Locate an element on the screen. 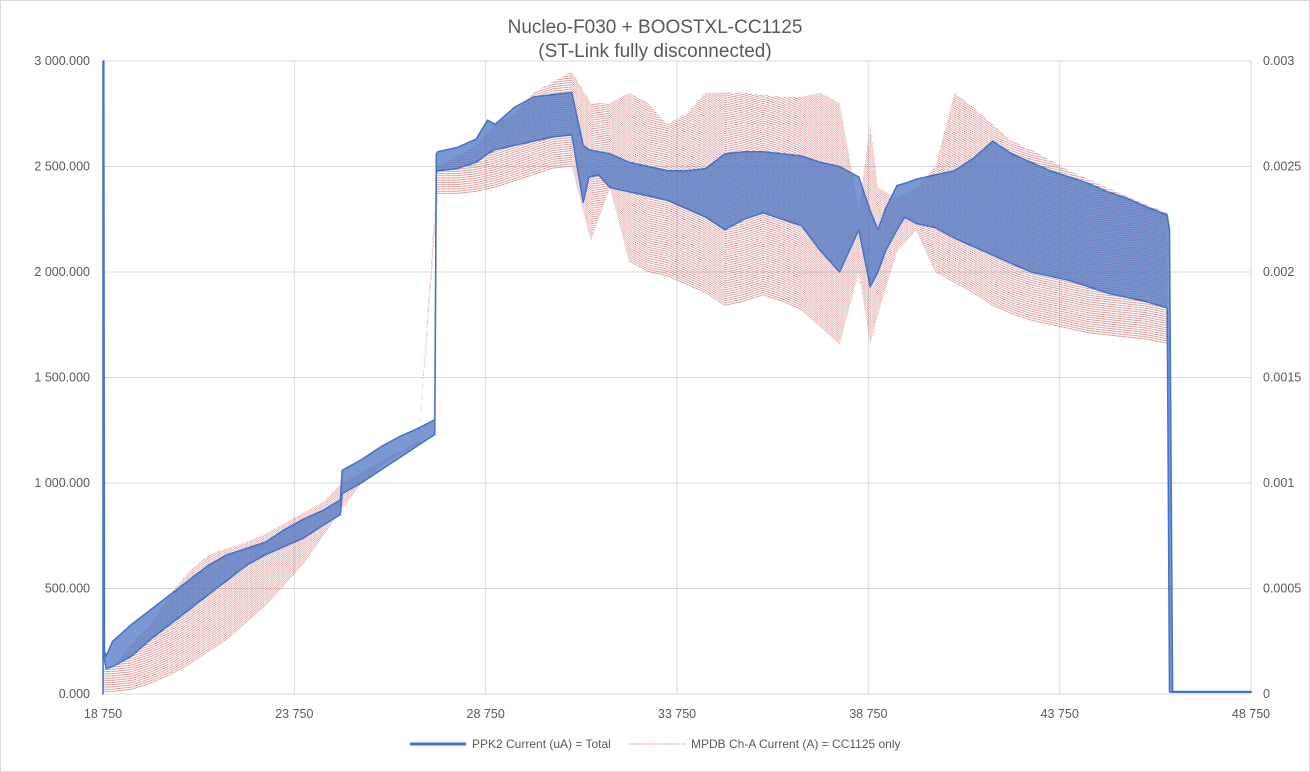 This screenshot has width=1310, height=772. y2-tick-label: 0.001 is located at coordinates (1278, 483).